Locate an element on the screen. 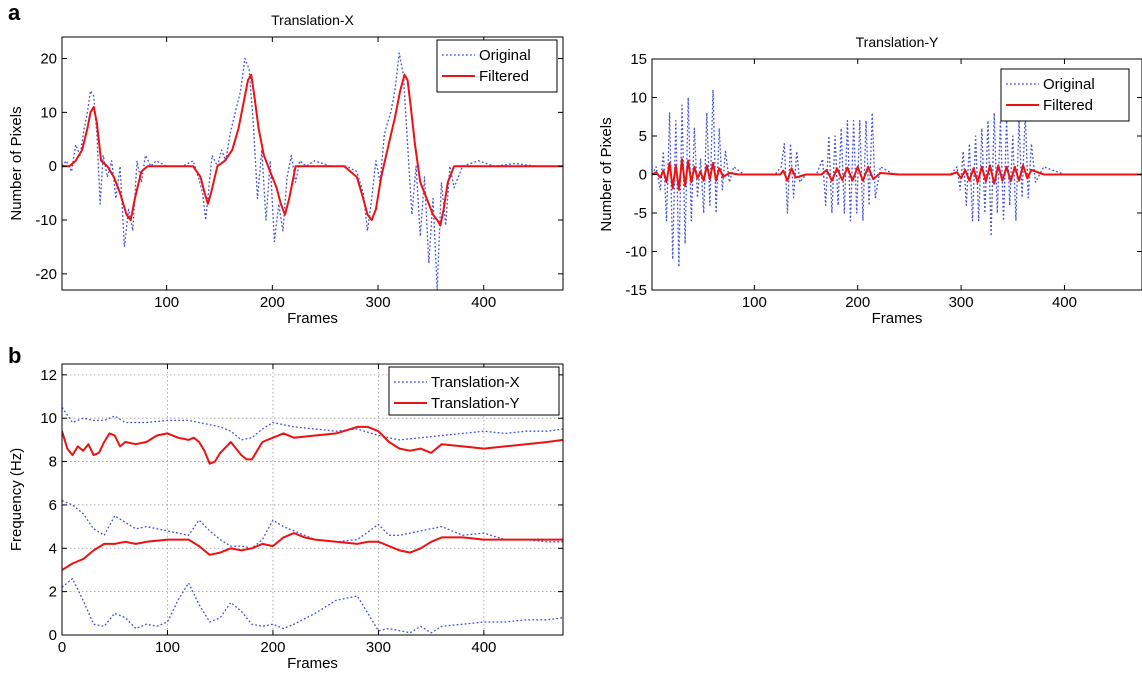 Image resolution: width=1142 pixels, height=684 pixels. chart2-ytick-label-6: 12 is located at coordinates (48, 375).